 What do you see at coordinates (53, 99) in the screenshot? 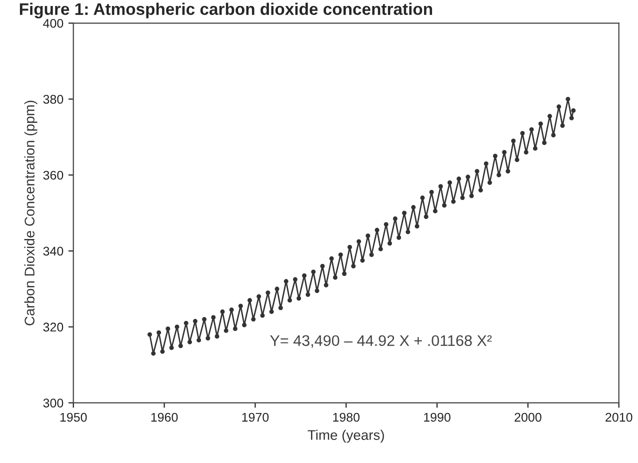
I see `y-tick-label: 380` at bounding box center [53, 99].